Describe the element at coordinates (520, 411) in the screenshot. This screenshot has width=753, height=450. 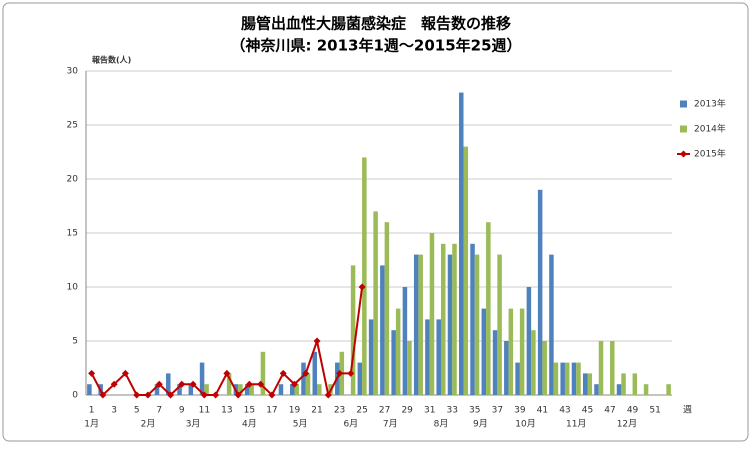
I see `x-tick-label: 39` at that location.